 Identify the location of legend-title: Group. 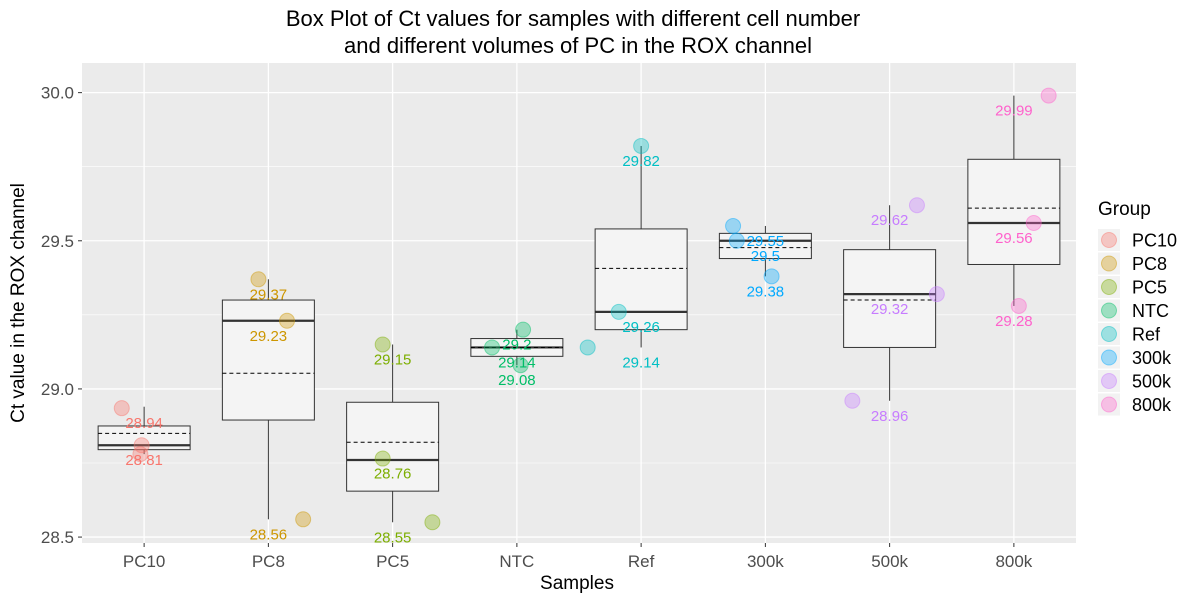
(1124, 209).